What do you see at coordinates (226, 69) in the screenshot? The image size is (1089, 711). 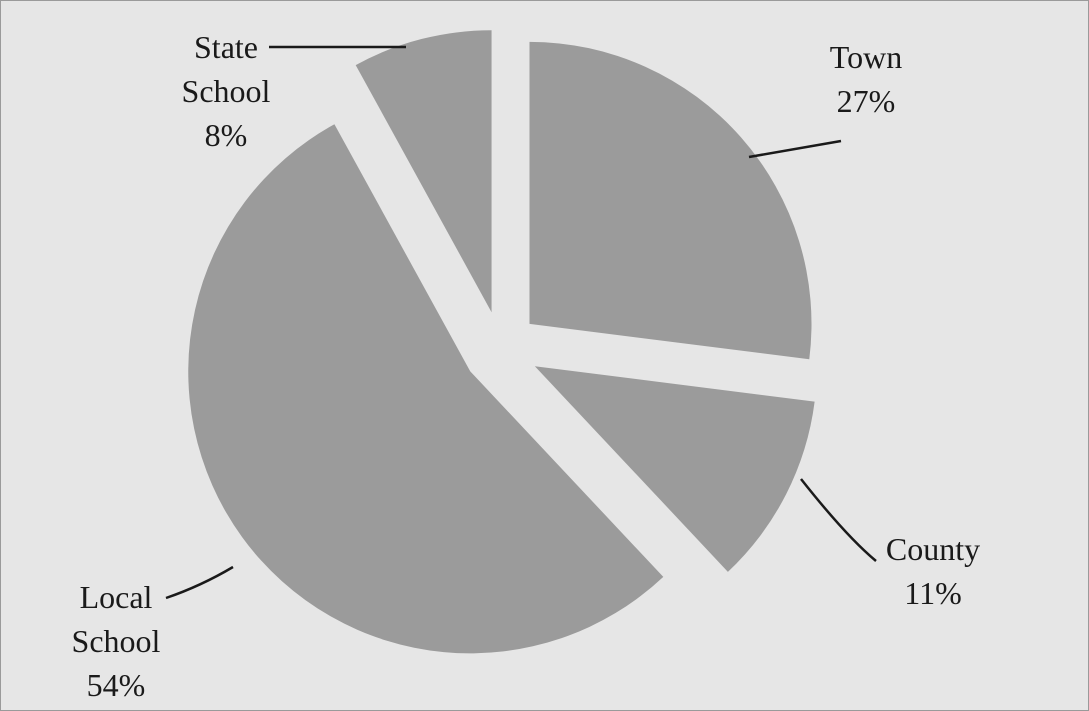 I see `category-label: State School` at bounding box center [226, 69].